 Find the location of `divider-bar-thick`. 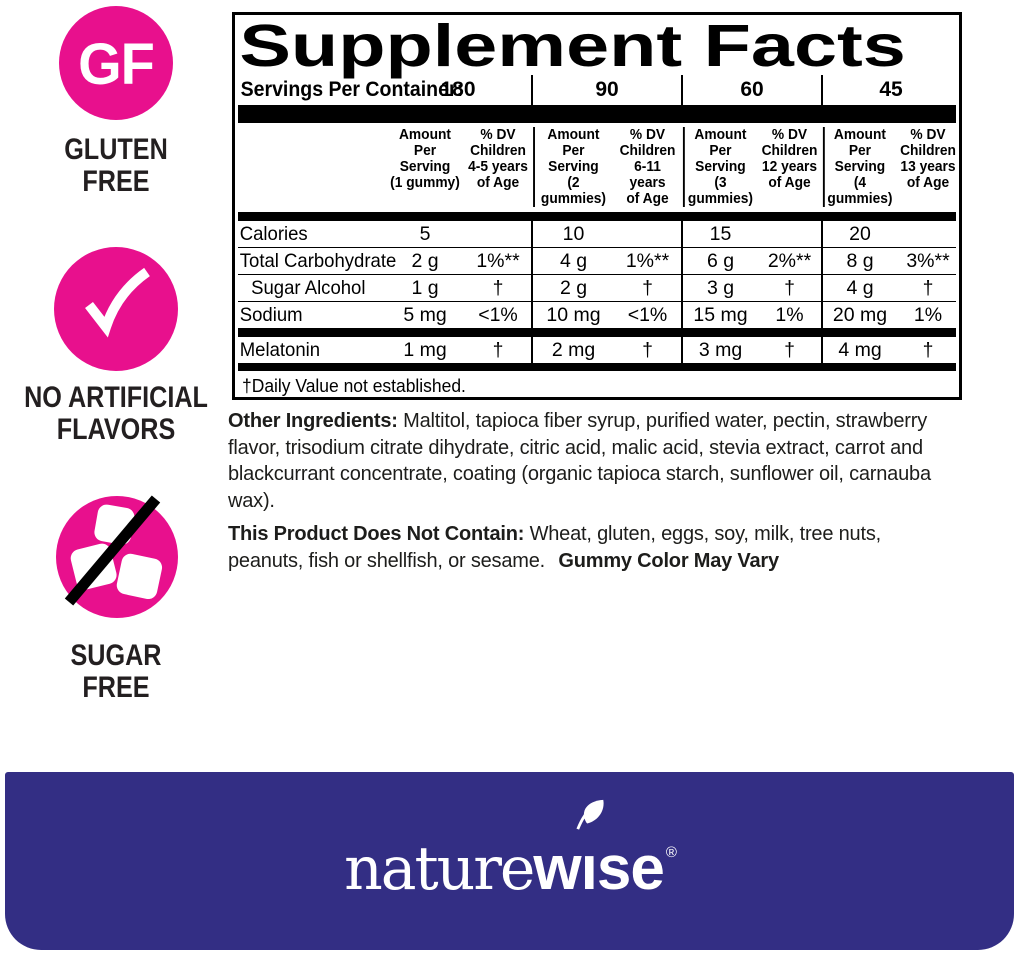

divider-bar-thick is located at coordinates (597, 114).